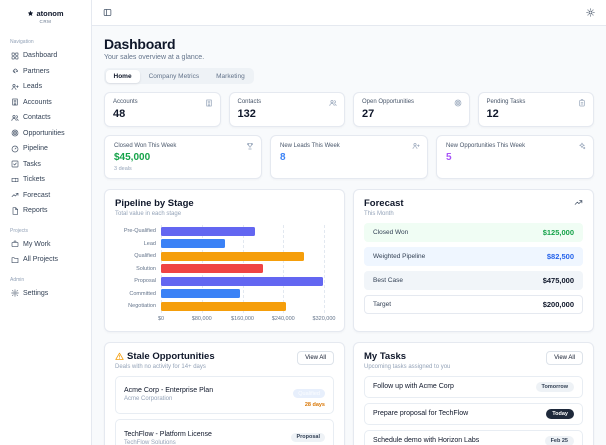 Image resolution: width=606 pixels, height=445 pixels. I want to click on stale-view-all-button: View All, so click(315, 357).